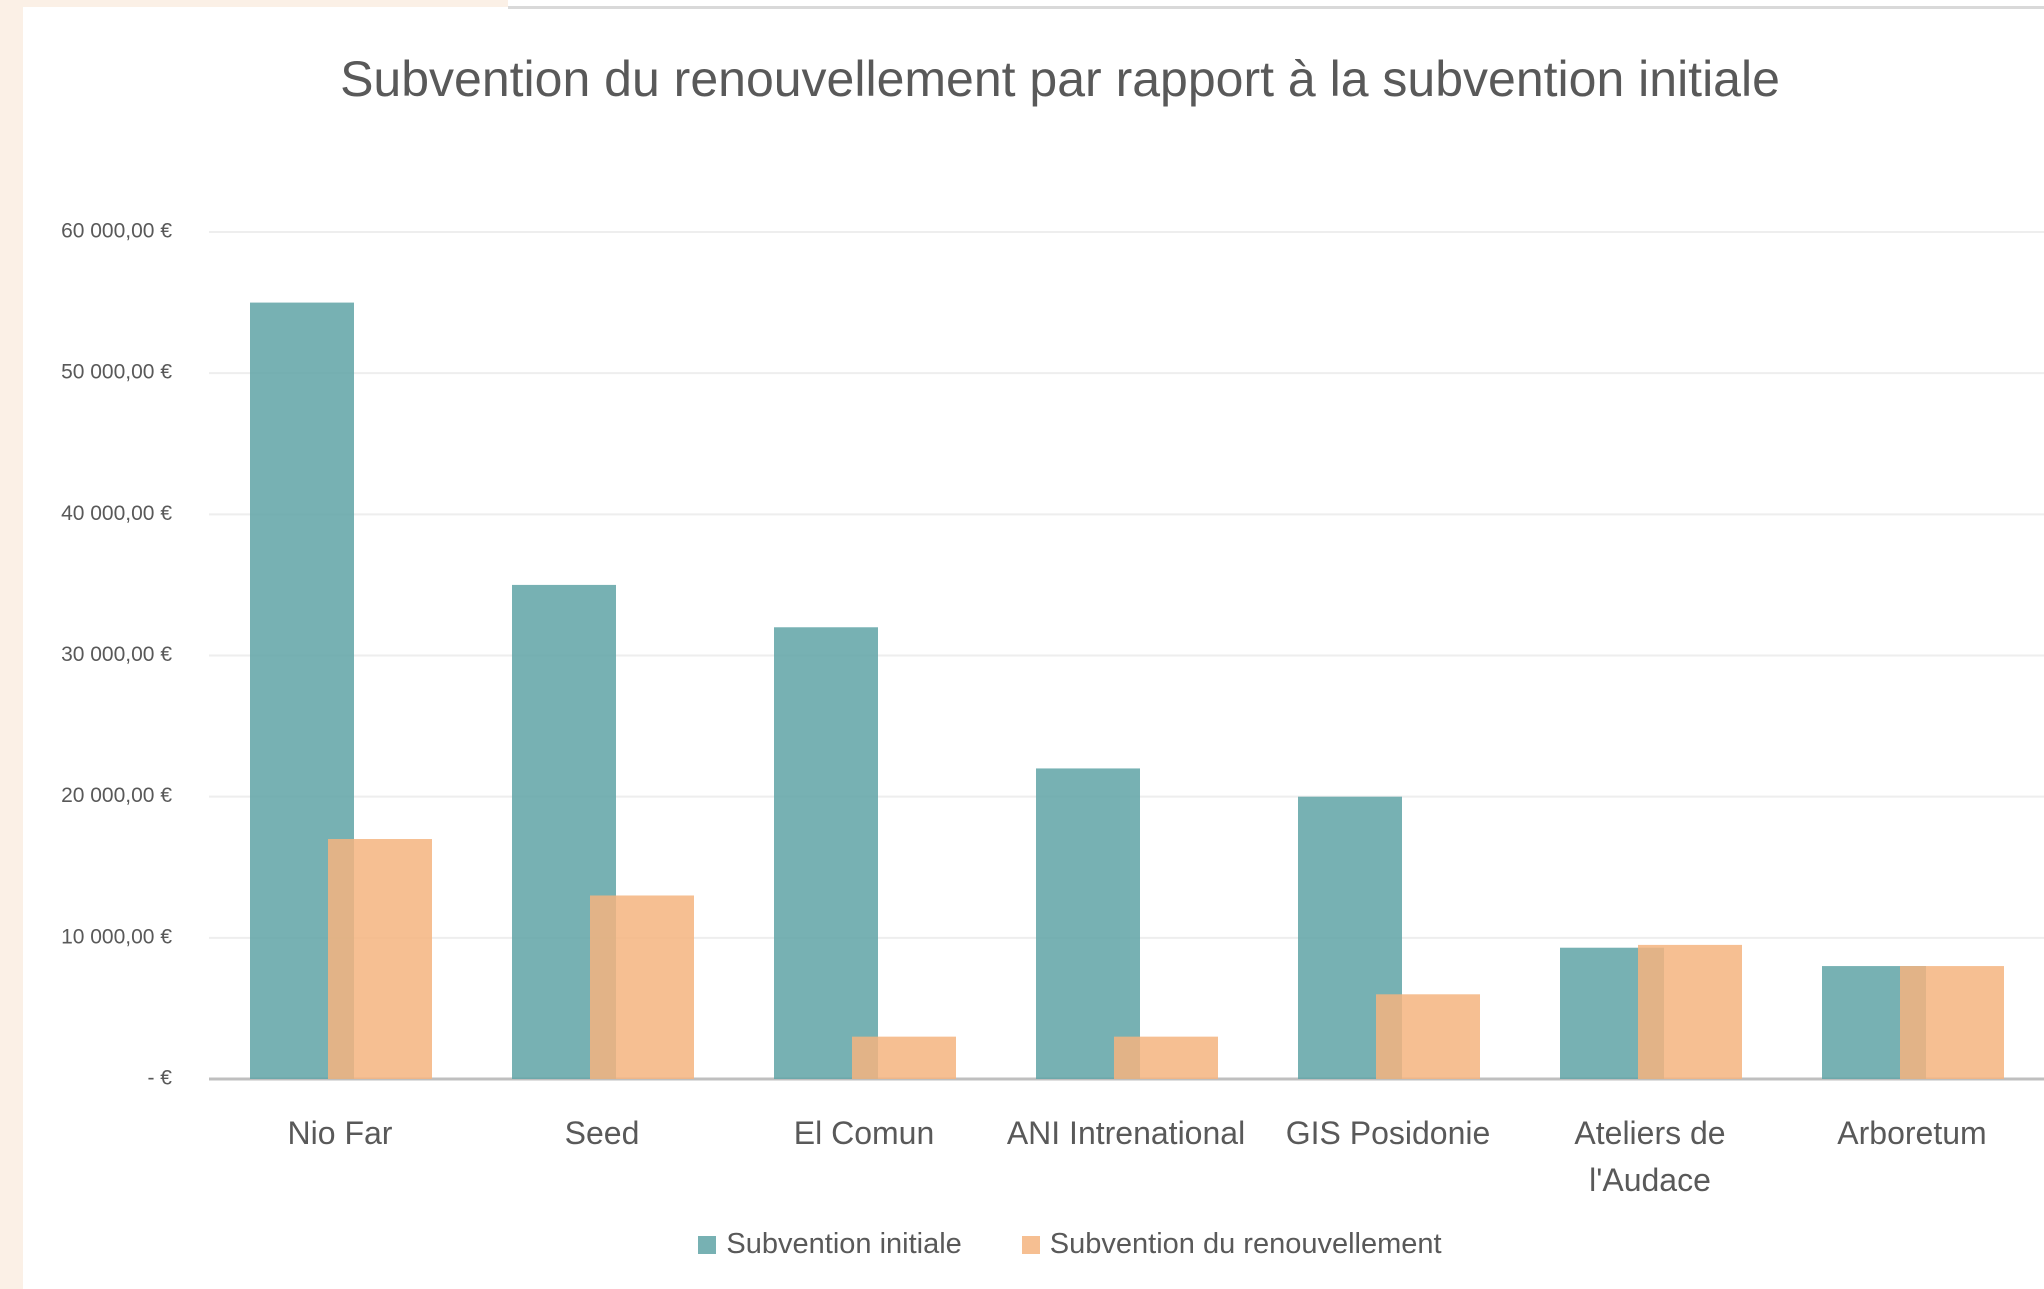 The width and height of the screenshot is (2044, 1289). Describe the element at coordinates (340, 1133) in the screenshot. I see `x-tick-label: Nio Far` at that location.